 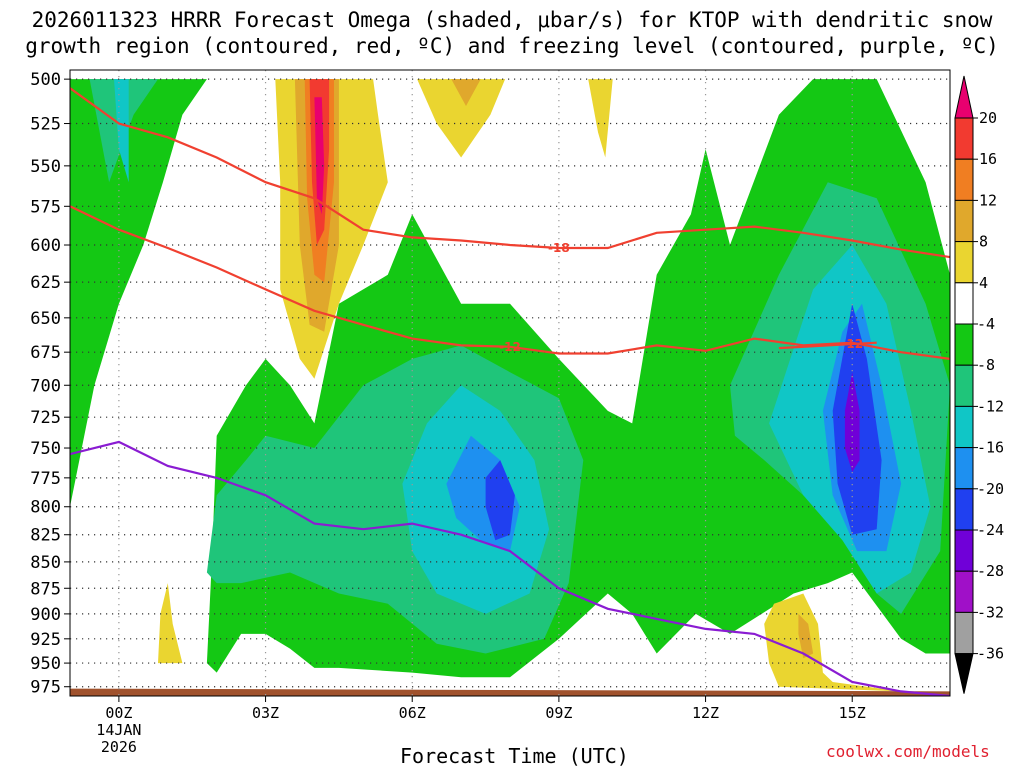 What do you see at coordinates (45, 246) in the screenshot?
I see `y-tick-label-600: 600` at bounding box center [45, 246].